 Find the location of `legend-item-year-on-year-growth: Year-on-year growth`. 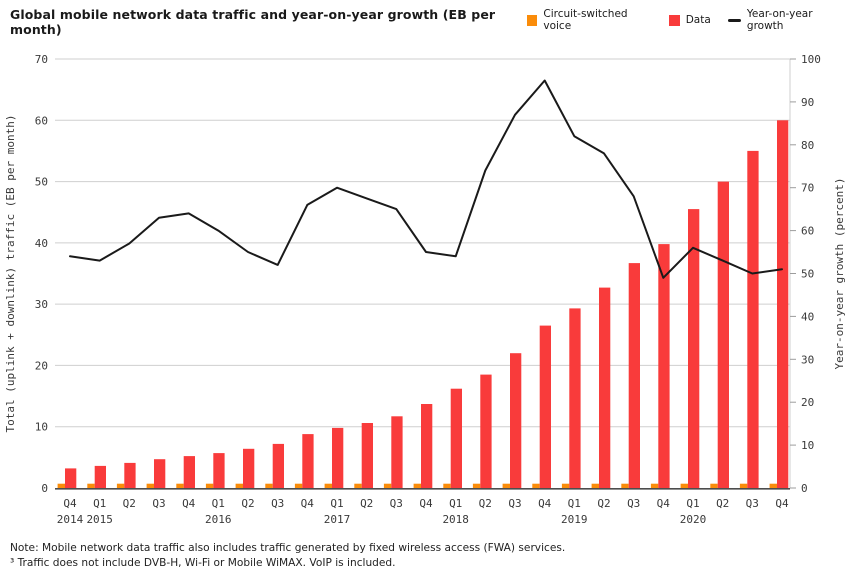

legend-item-year-on-year-growth: Year-on-year growth is located at coordinates (786, 20).